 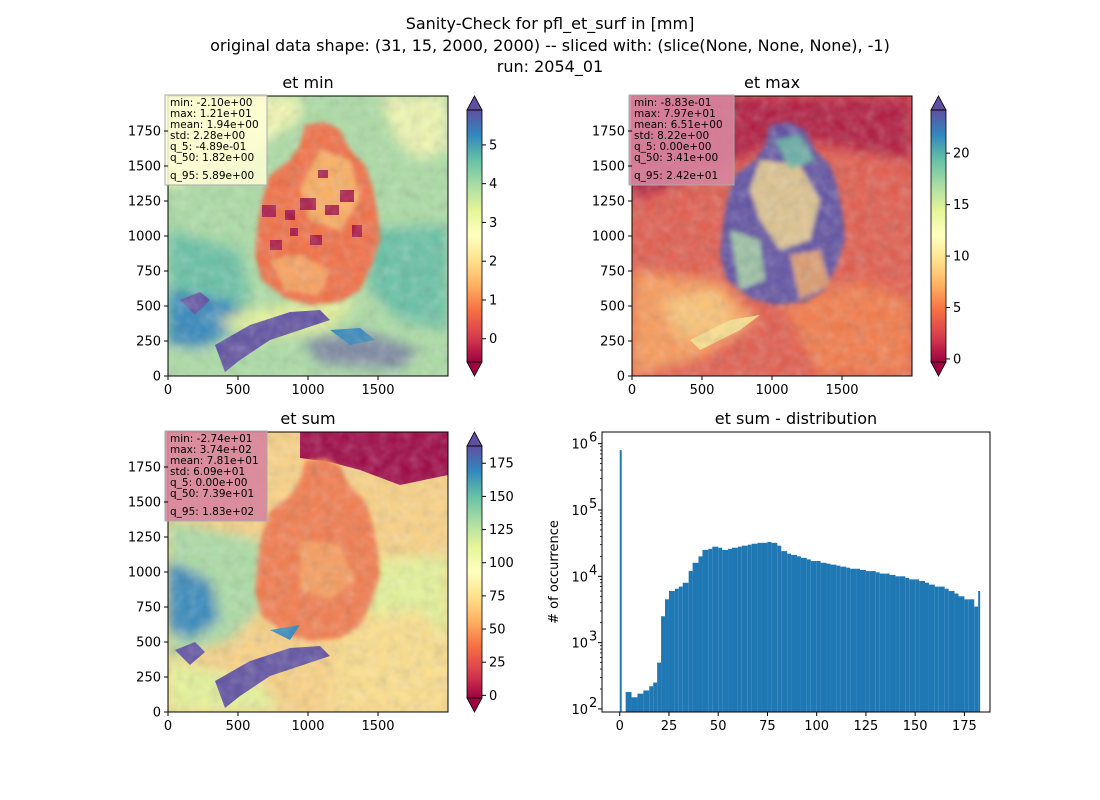 What do you see at coordinates (950, 236) in the screenshot?
I see `colorbar: 0 5 10 15 20` at bounding box center [950, 236].